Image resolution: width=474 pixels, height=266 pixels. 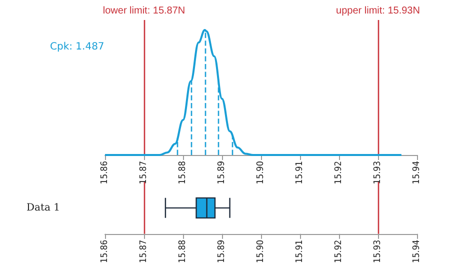 What do you see at coordinates (77, 47) in the screenshot?
I see `text: Cpk: 1.487` at bounding box center [77, 47].